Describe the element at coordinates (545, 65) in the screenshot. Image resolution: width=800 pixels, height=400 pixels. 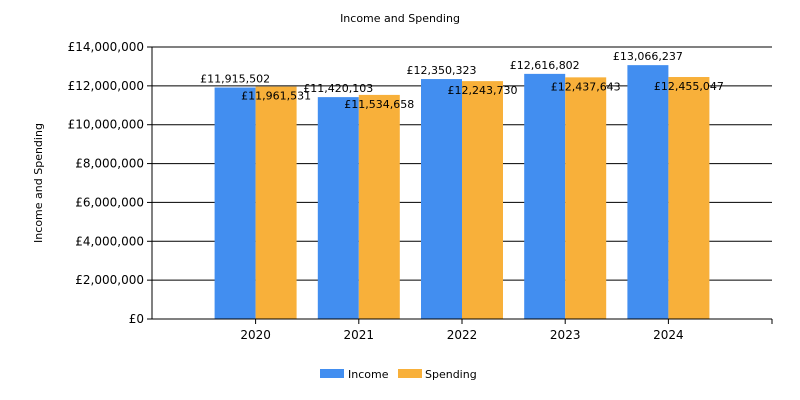
I see `data-label-income-2023: £12,616,802` at that location.